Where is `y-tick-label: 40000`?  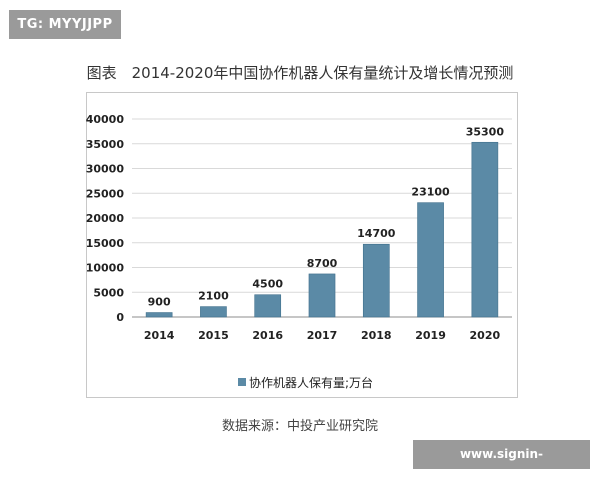
y-tick-label: 40000 is located at coordinates (105, 119).